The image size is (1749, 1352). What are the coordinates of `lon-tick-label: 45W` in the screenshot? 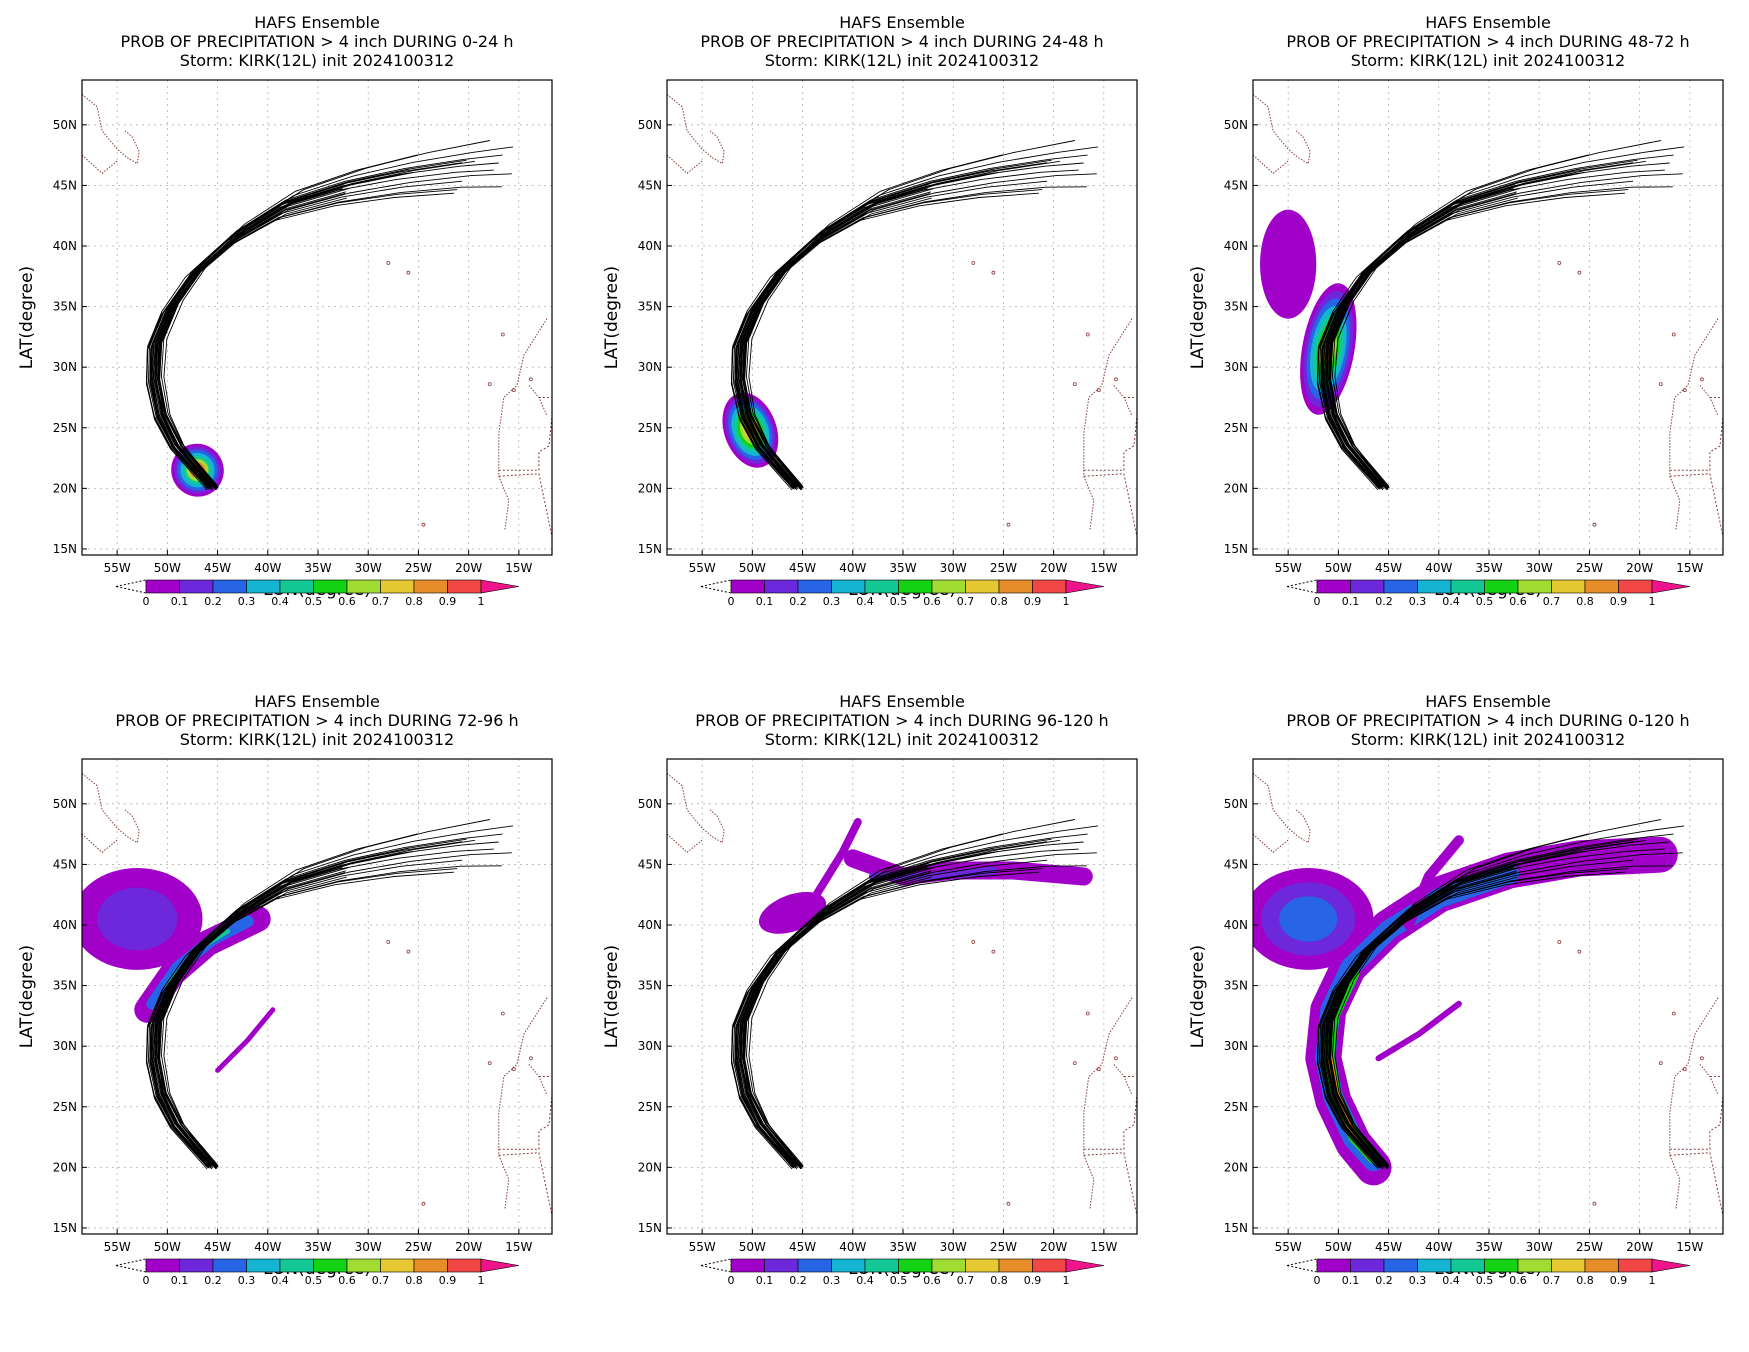 It's located at (217, 568).